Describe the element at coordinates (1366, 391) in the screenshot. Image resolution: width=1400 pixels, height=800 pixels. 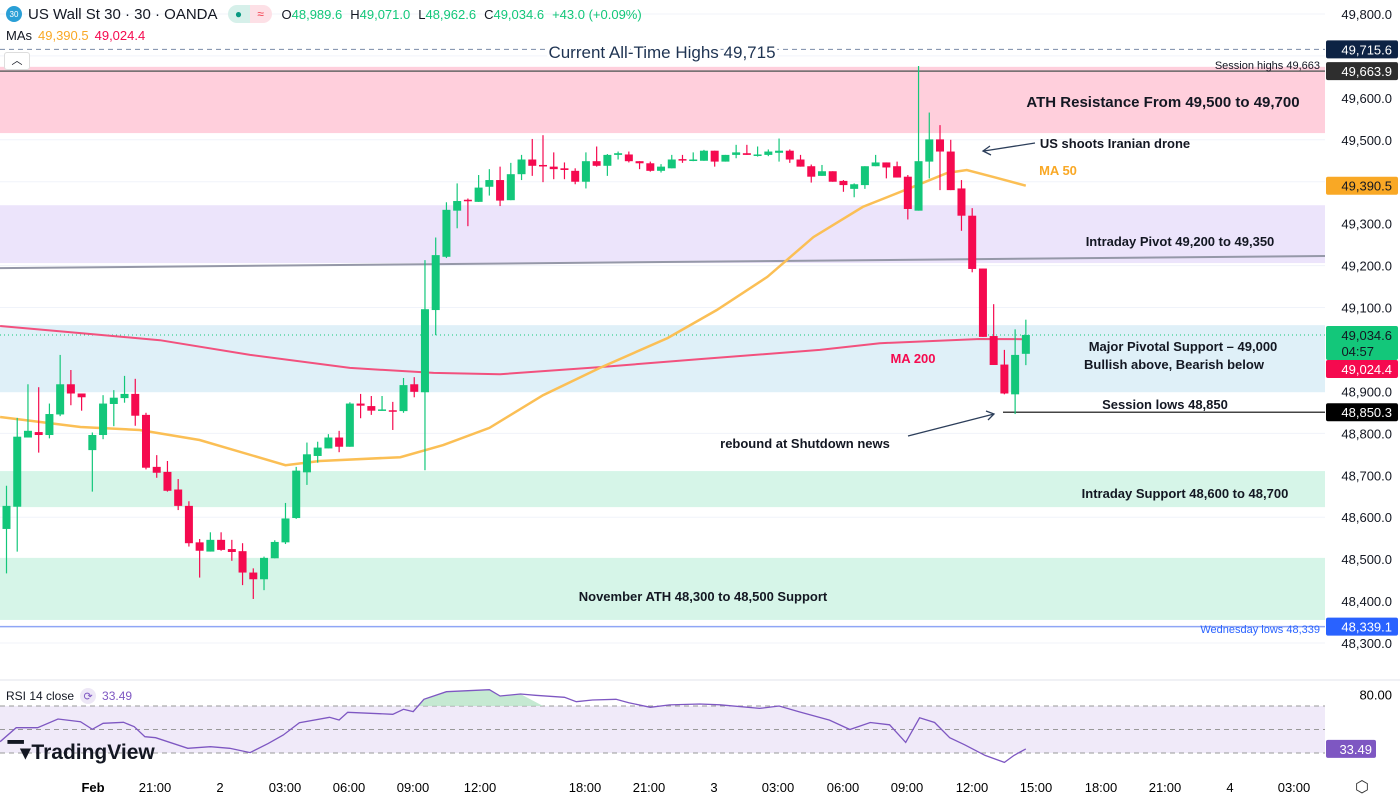
I see `price-tick-label: 48,900.0` at that location.